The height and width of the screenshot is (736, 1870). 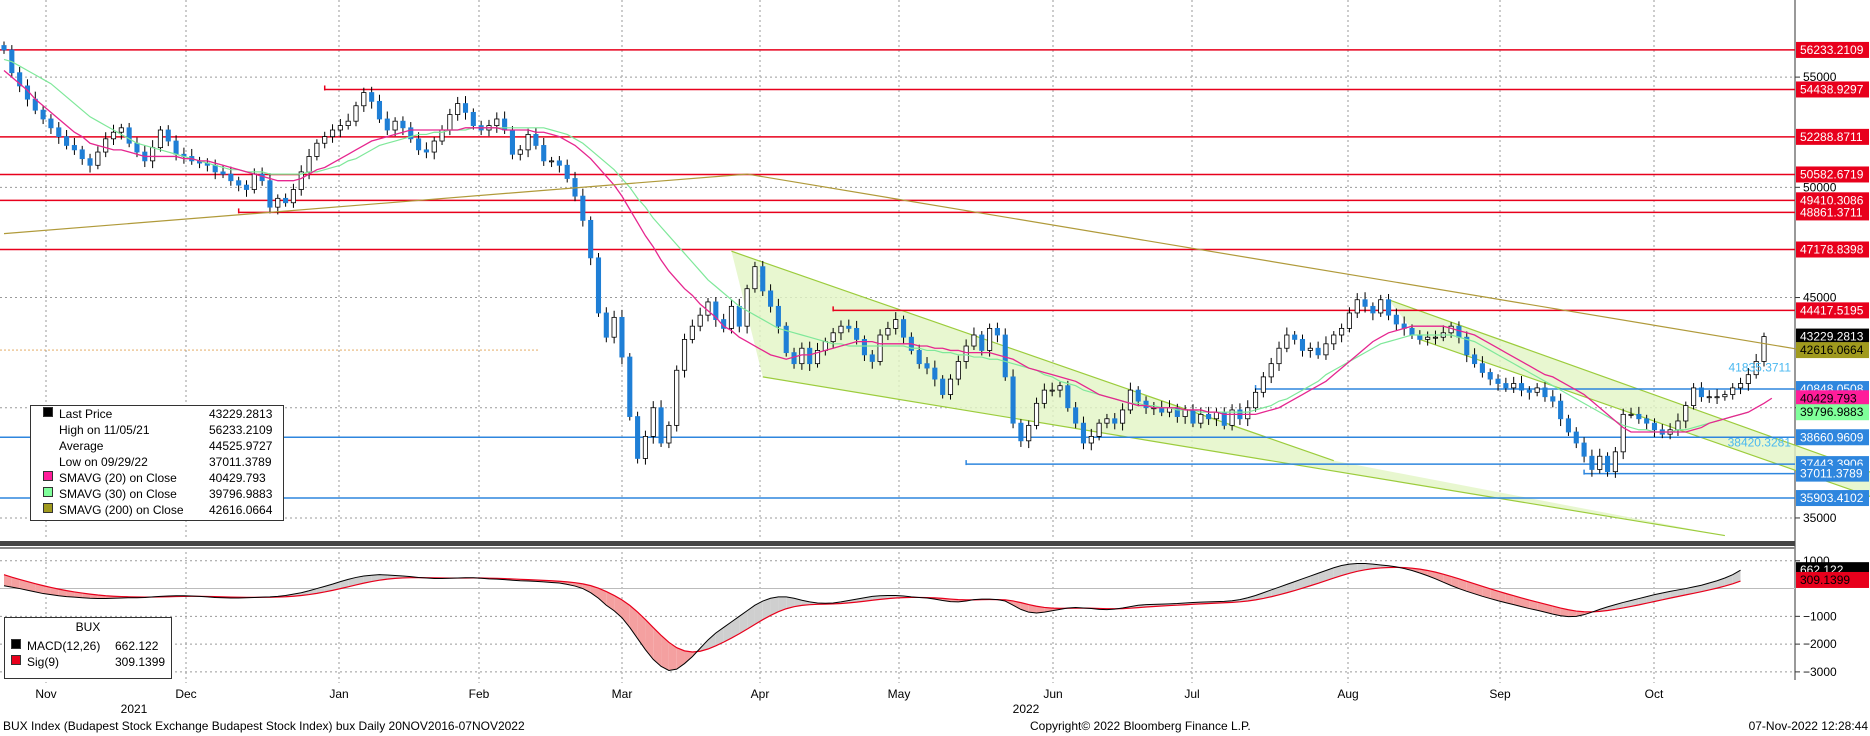 I want to click on legend-series-value: 39796.9883, so click(x=241, y=494).